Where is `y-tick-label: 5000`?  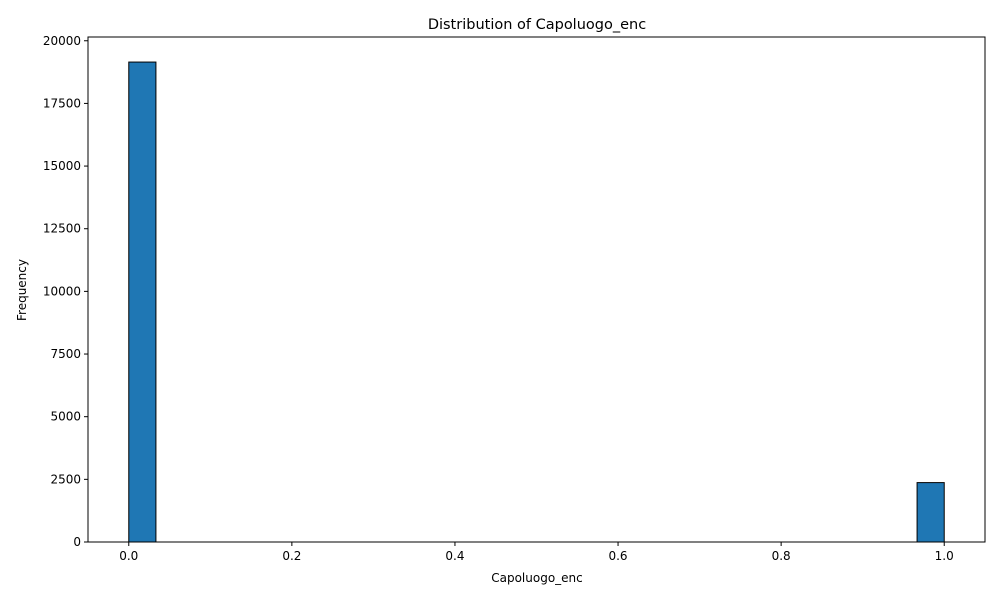
y-tick-label: 5000 is located at coordinates (65, 417).